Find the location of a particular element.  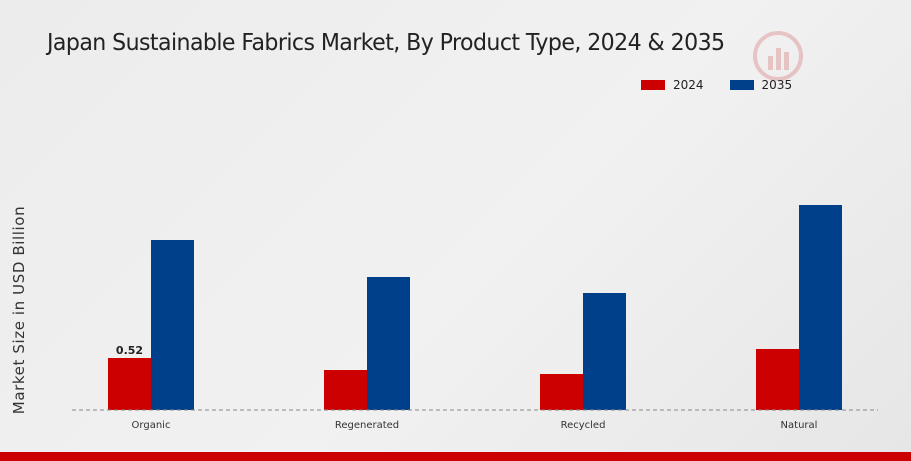

bar-recycled-2024 is located at coordinates (561, 392).